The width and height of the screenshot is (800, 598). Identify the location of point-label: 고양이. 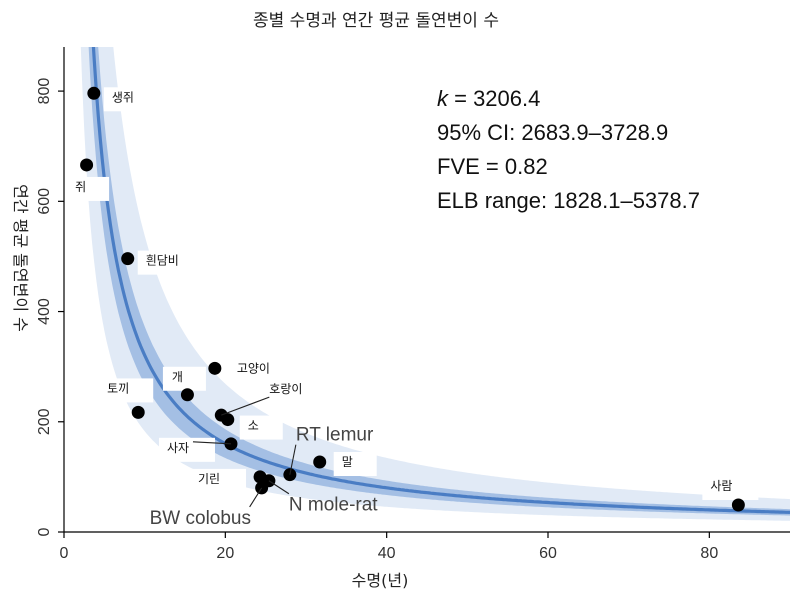
(253, 368).